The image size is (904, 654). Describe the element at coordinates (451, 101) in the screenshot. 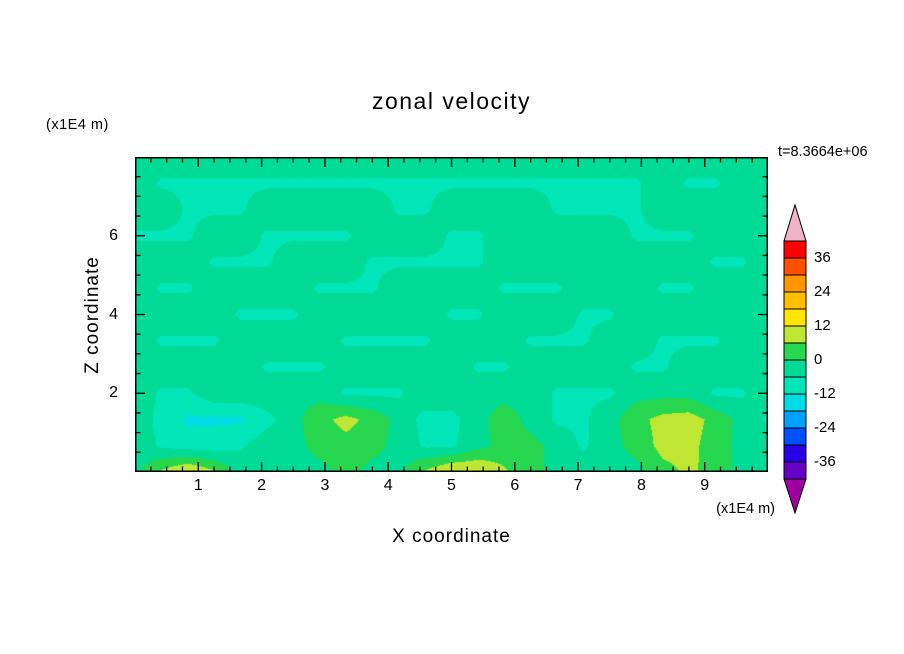

I see `chart-title: zonal velocity` at that location.